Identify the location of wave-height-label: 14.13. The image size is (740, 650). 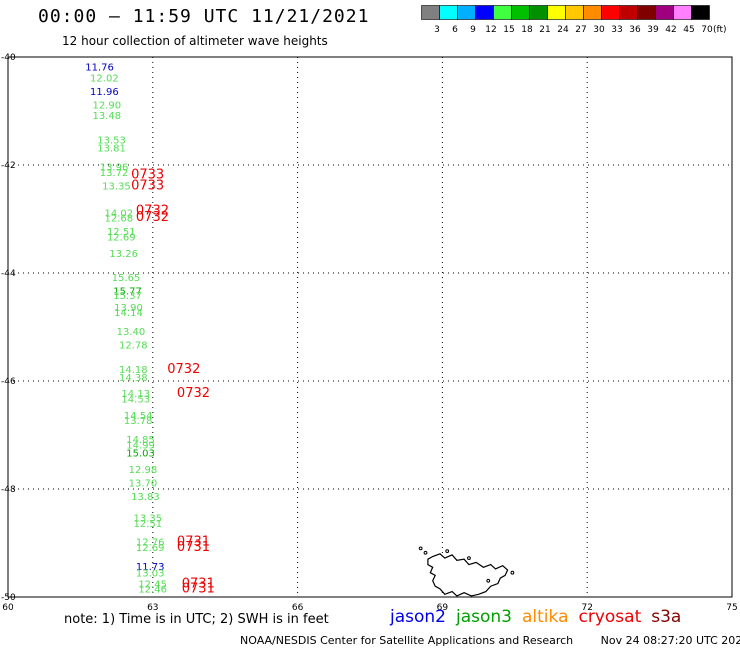
(135, 394).